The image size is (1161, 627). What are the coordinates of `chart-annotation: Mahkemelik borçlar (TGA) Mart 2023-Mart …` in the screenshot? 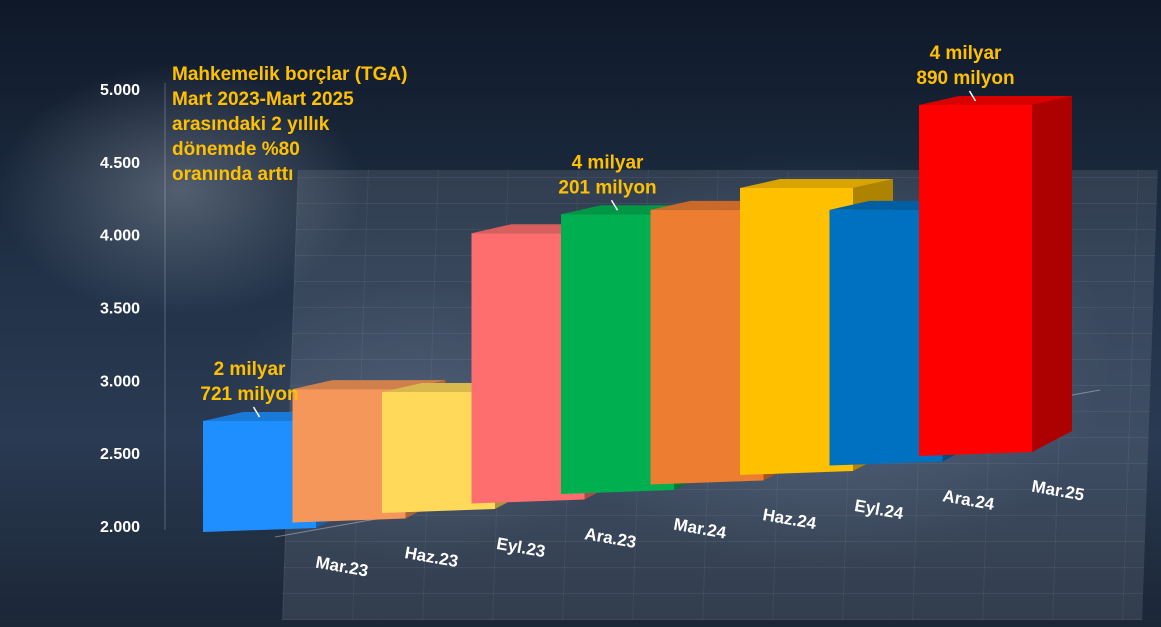 It's located at (290, 124).